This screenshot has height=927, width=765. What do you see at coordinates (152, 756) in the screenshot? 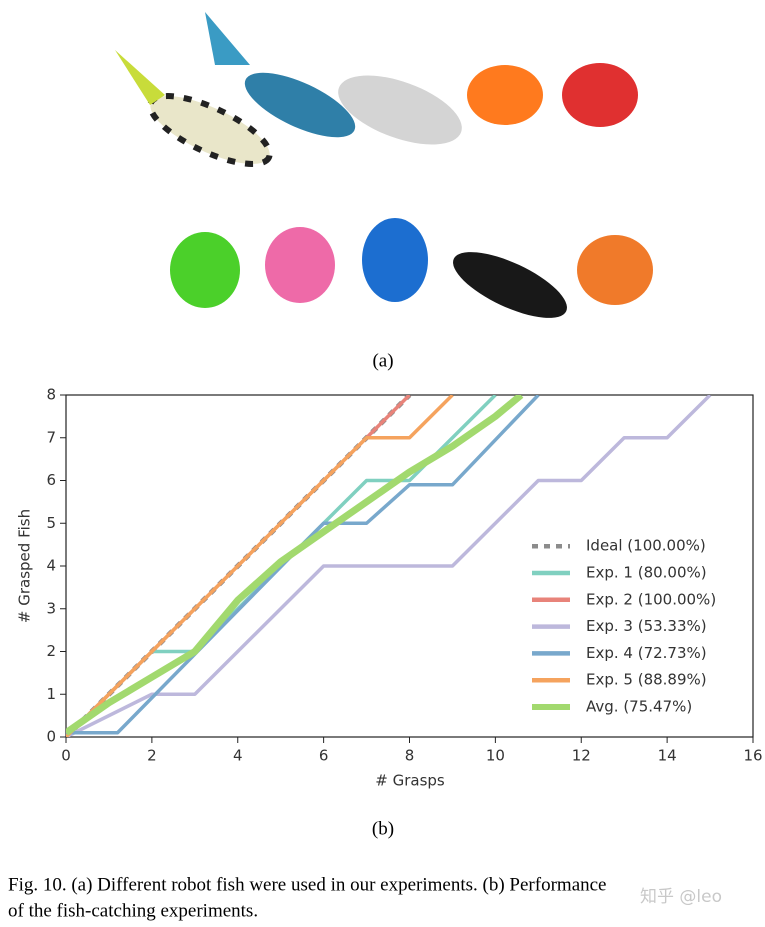
I see `x-tick-label: 2` at bounding box center [152, 756].